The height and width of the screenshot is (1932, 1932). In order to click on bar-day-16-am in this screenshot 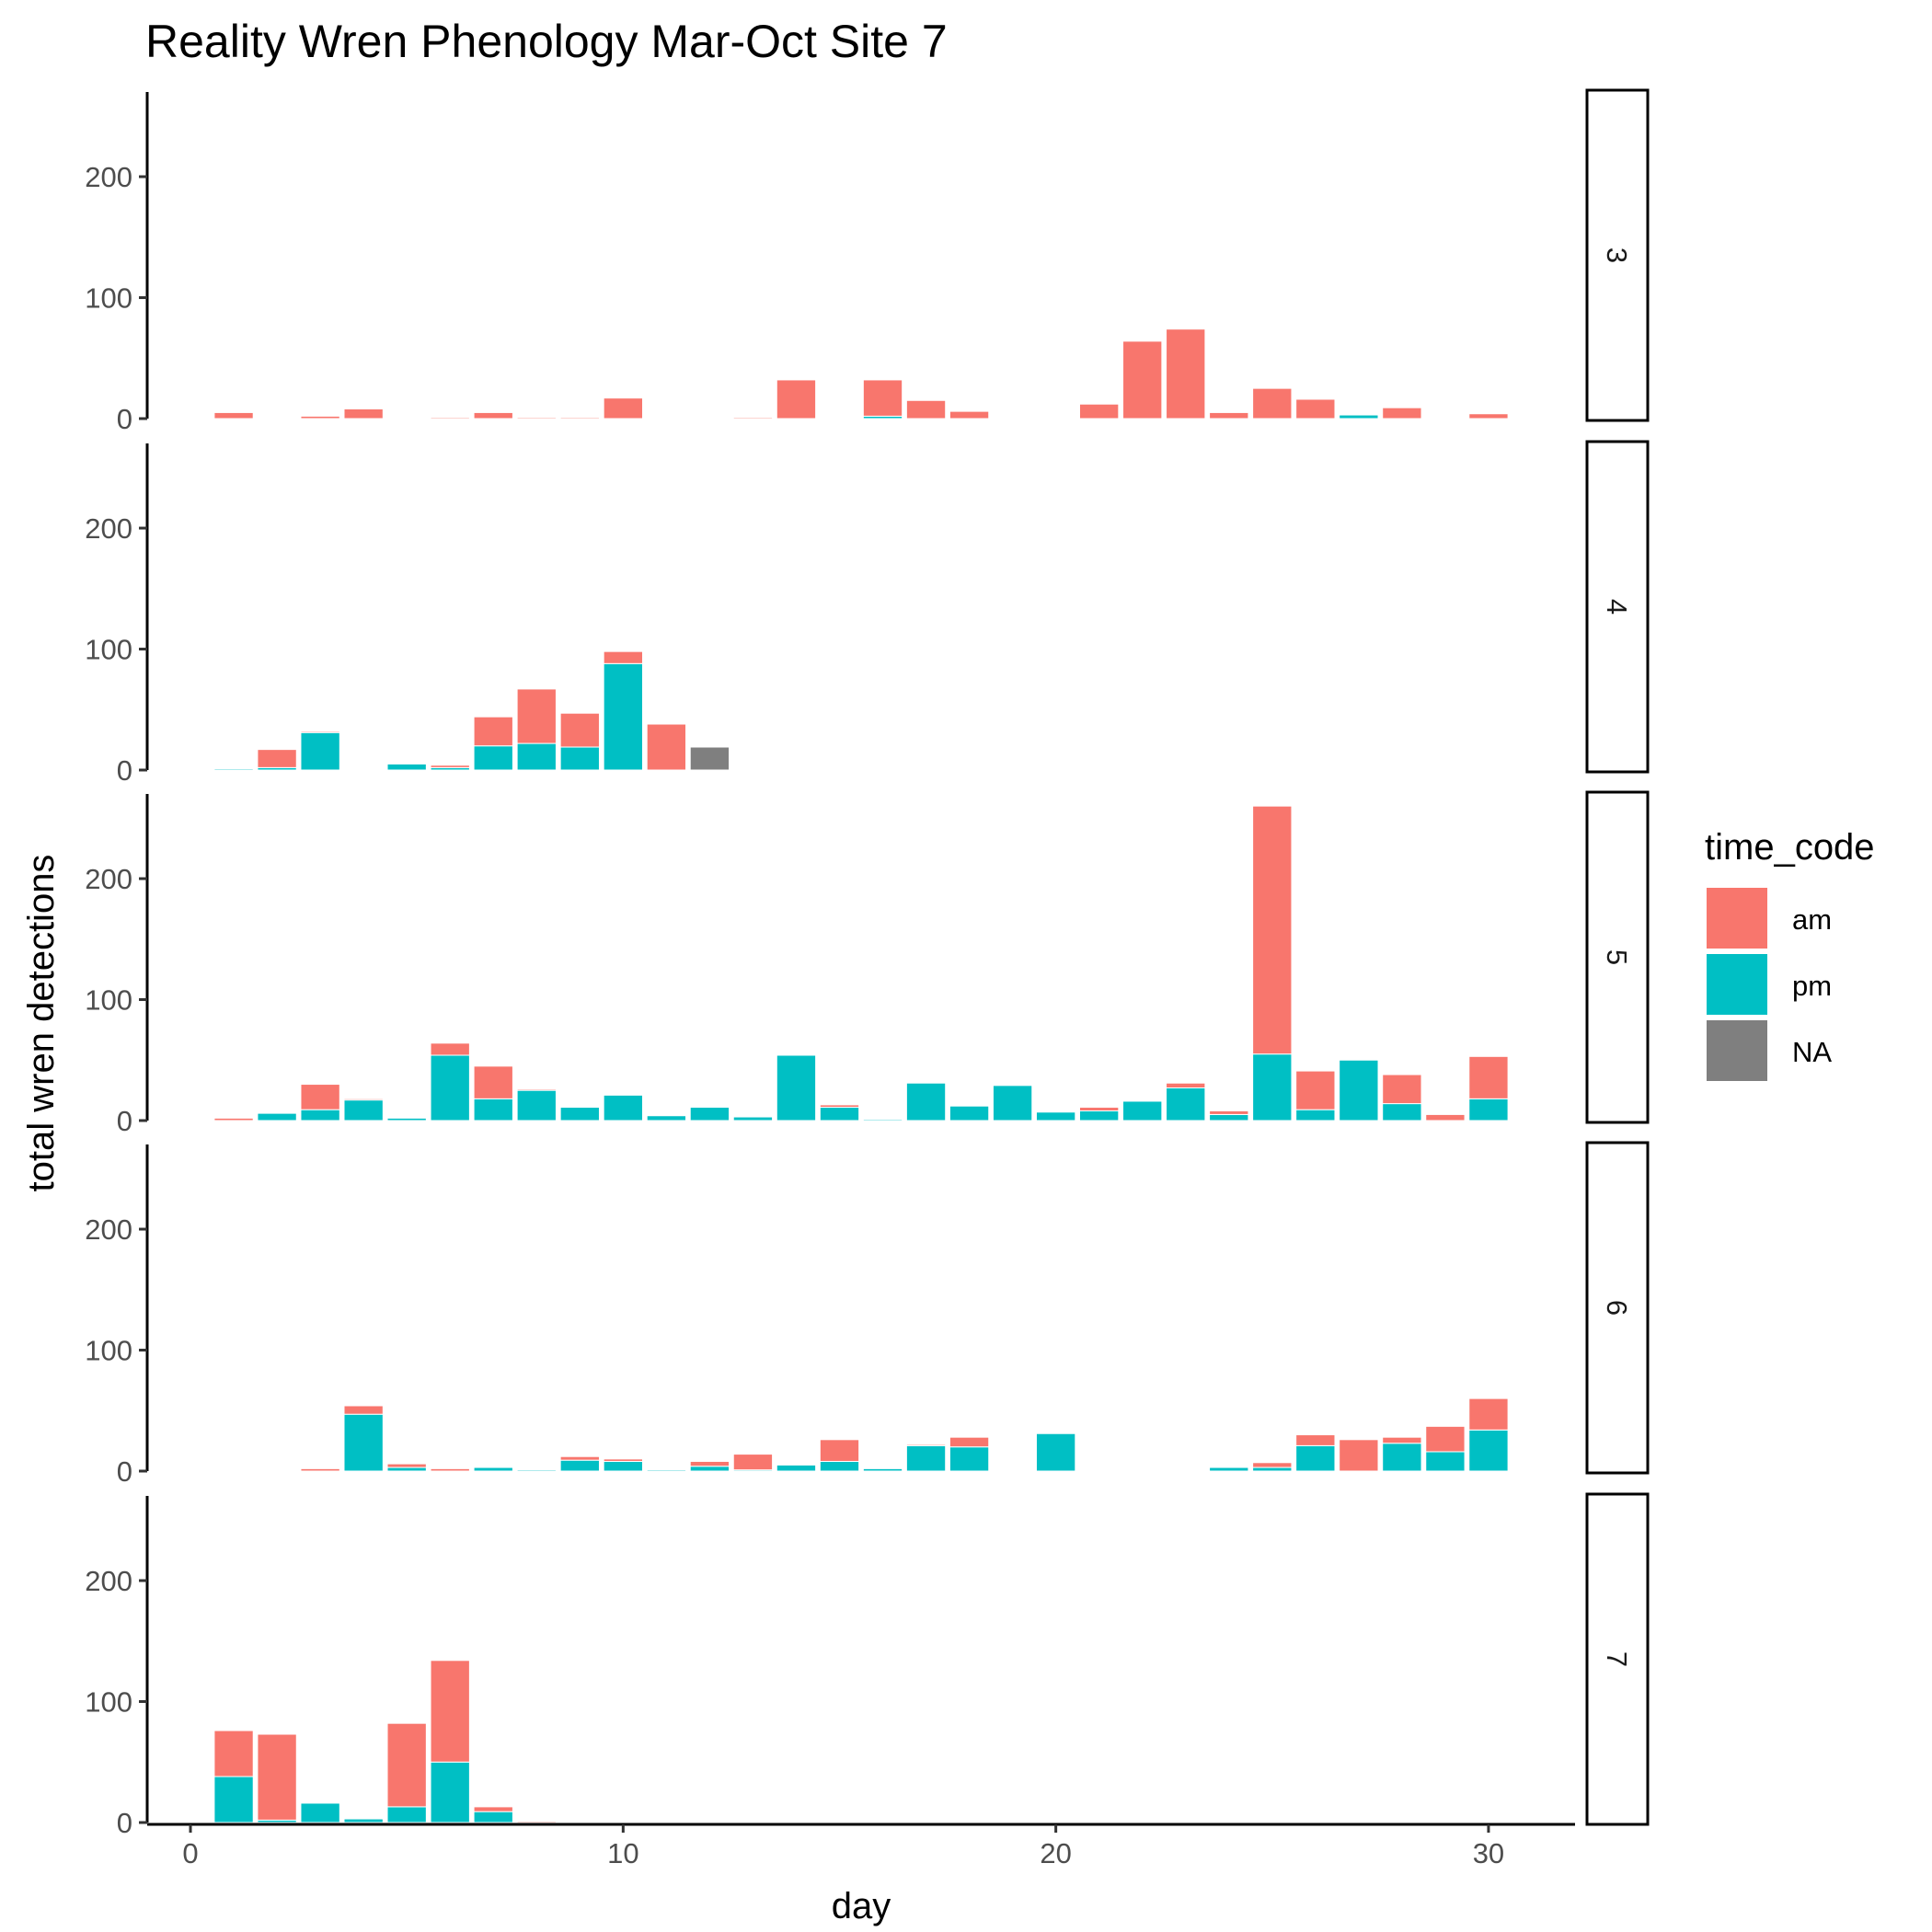, I will do `click(882, 398)`.